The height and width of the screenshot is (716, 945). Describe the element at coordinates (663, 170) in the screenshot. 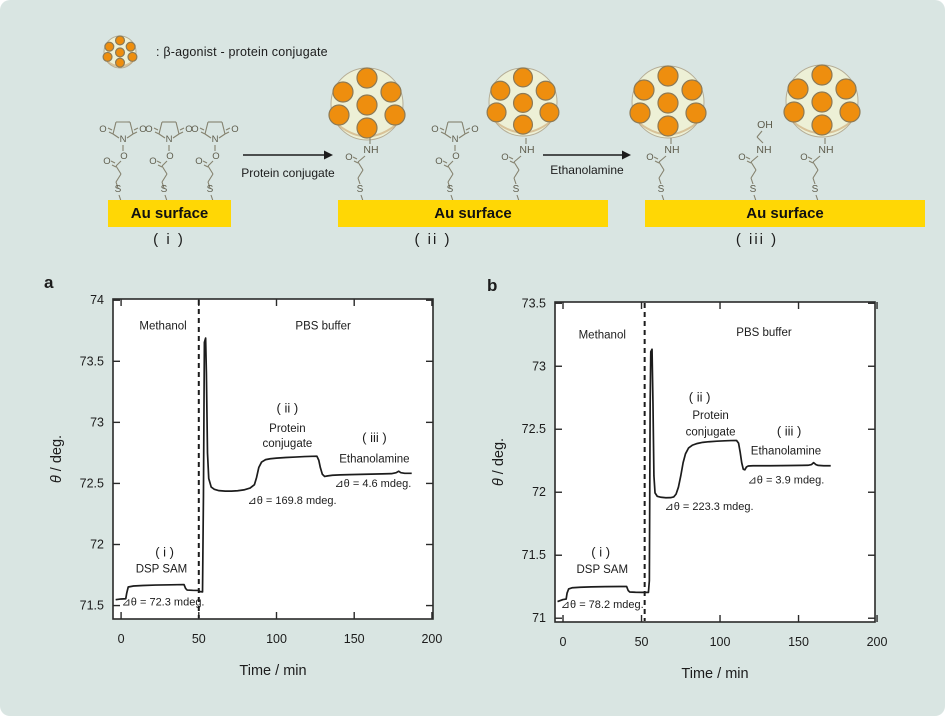

I see `amide-linked-molecule: NH O S` at that location.